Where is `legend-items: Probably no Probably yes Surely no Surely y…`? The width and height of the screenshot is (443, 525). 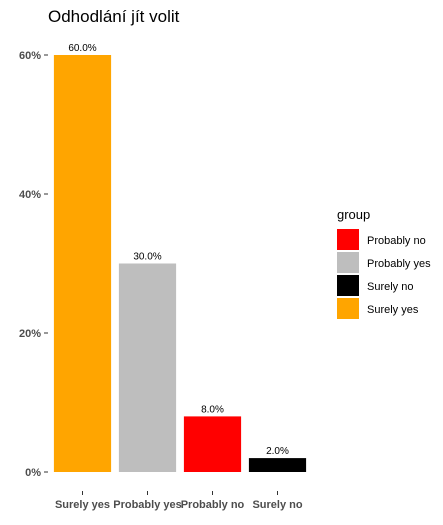 legend-items: Probably no Probably yes Surely no Surely y… is located at coordinates (384, 274).